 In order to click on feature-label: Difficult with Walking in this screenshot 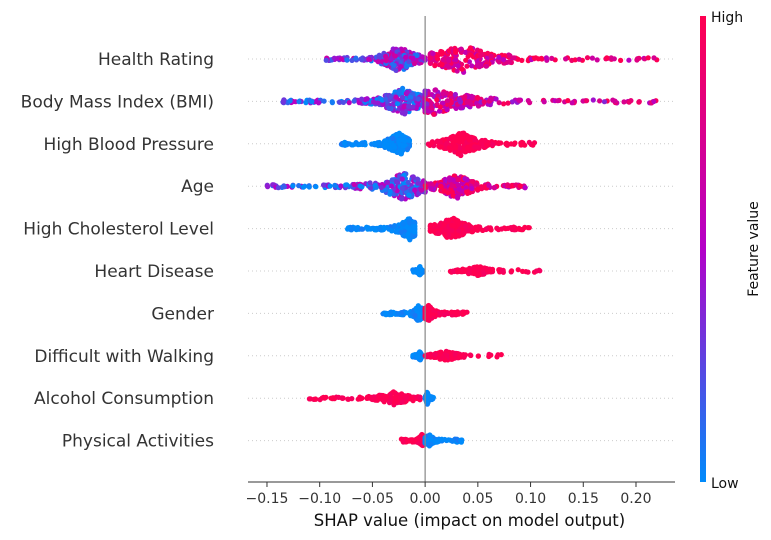, I will do `click(124, 357)`.